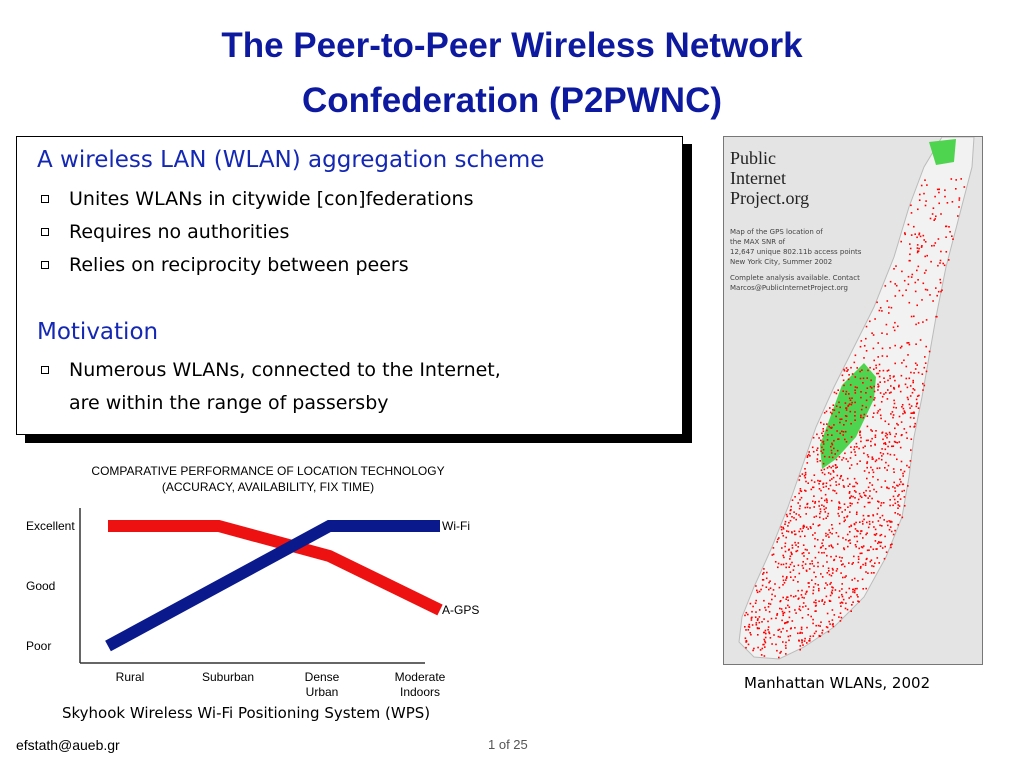  Describe the element at coordinates (508, 744) in the screenshot. I see `footer-page-number: 1 of 25` at that location.